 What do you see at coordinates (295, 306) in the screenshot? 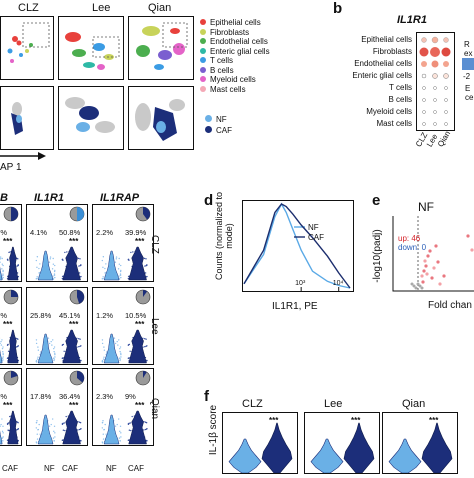
I see `histogram-xlabel: IL1R1, PE` at bounding box center [295, 306].